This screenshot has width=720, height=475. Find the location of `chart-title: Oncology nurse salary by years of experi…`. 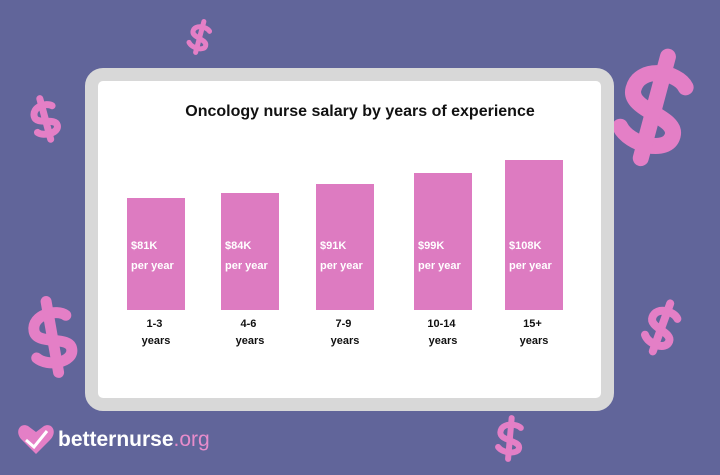

chart-title: Oncology nurse salary by years of experi… is located at coordinates (360, 111).